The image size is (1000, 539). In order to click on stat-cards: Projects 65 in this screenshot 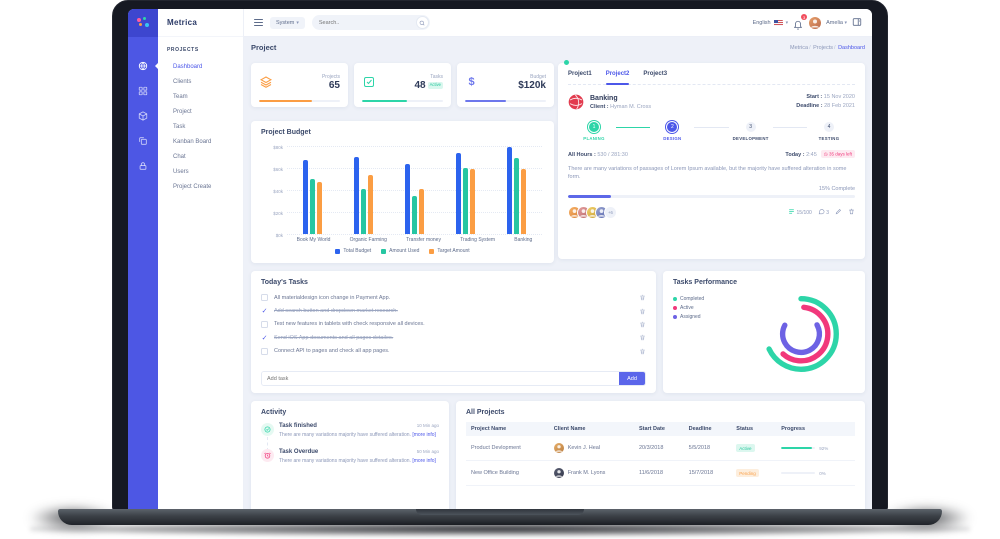, I will do `click(402, 85)`.